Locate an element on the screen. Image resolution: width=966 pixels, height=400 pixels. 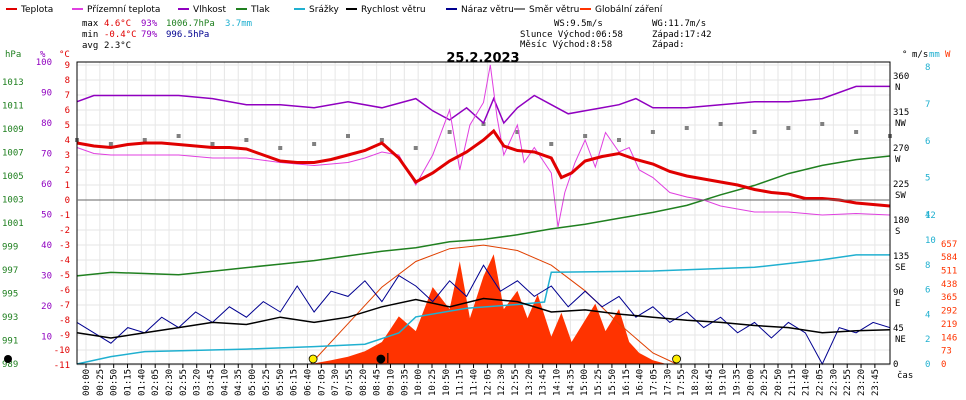
legend-label: Tlak is located at coordinates (260, 10).